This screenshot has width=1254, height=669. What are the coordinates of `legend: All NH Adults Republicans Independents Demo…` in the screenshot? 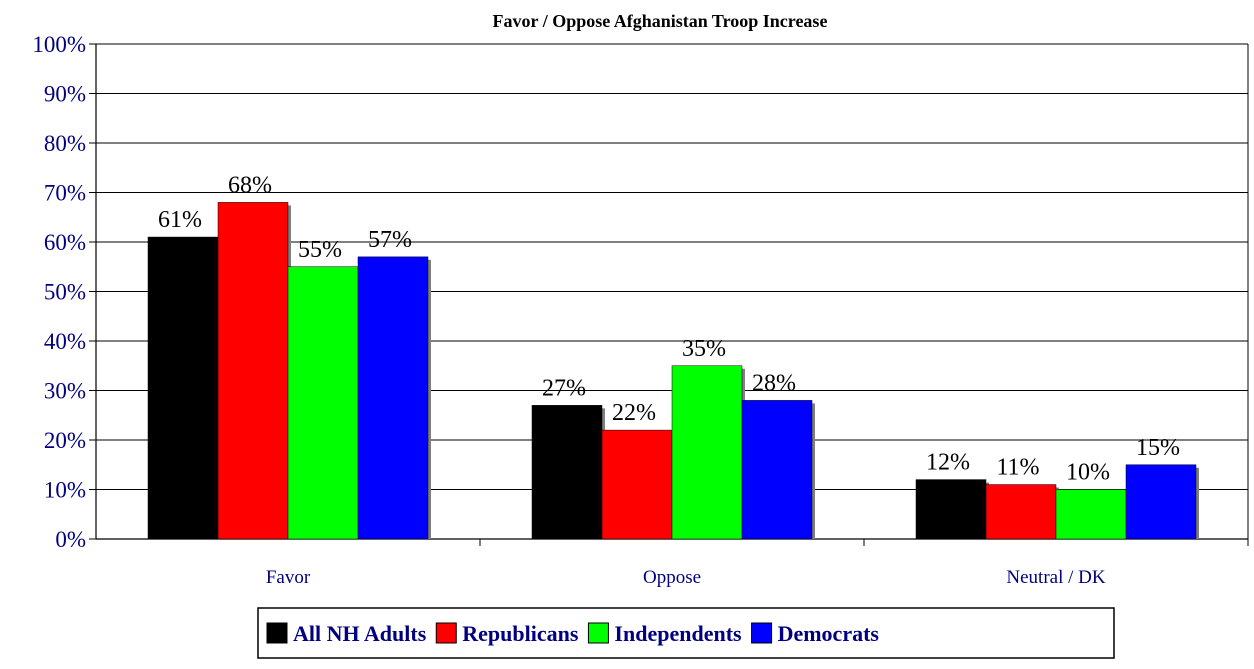 It's located at (686, 633).